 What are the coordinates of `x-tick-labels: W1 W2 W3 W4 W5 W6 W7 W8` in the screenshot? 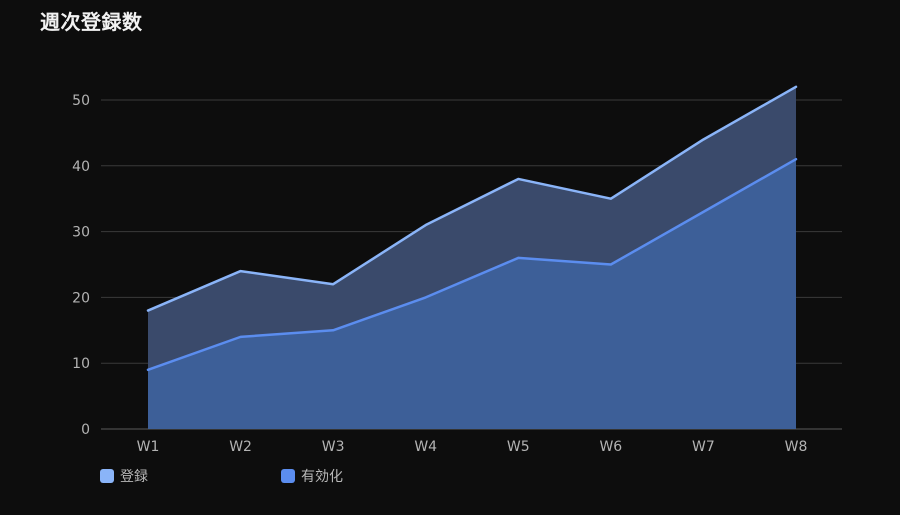 It's located at (472, 447).